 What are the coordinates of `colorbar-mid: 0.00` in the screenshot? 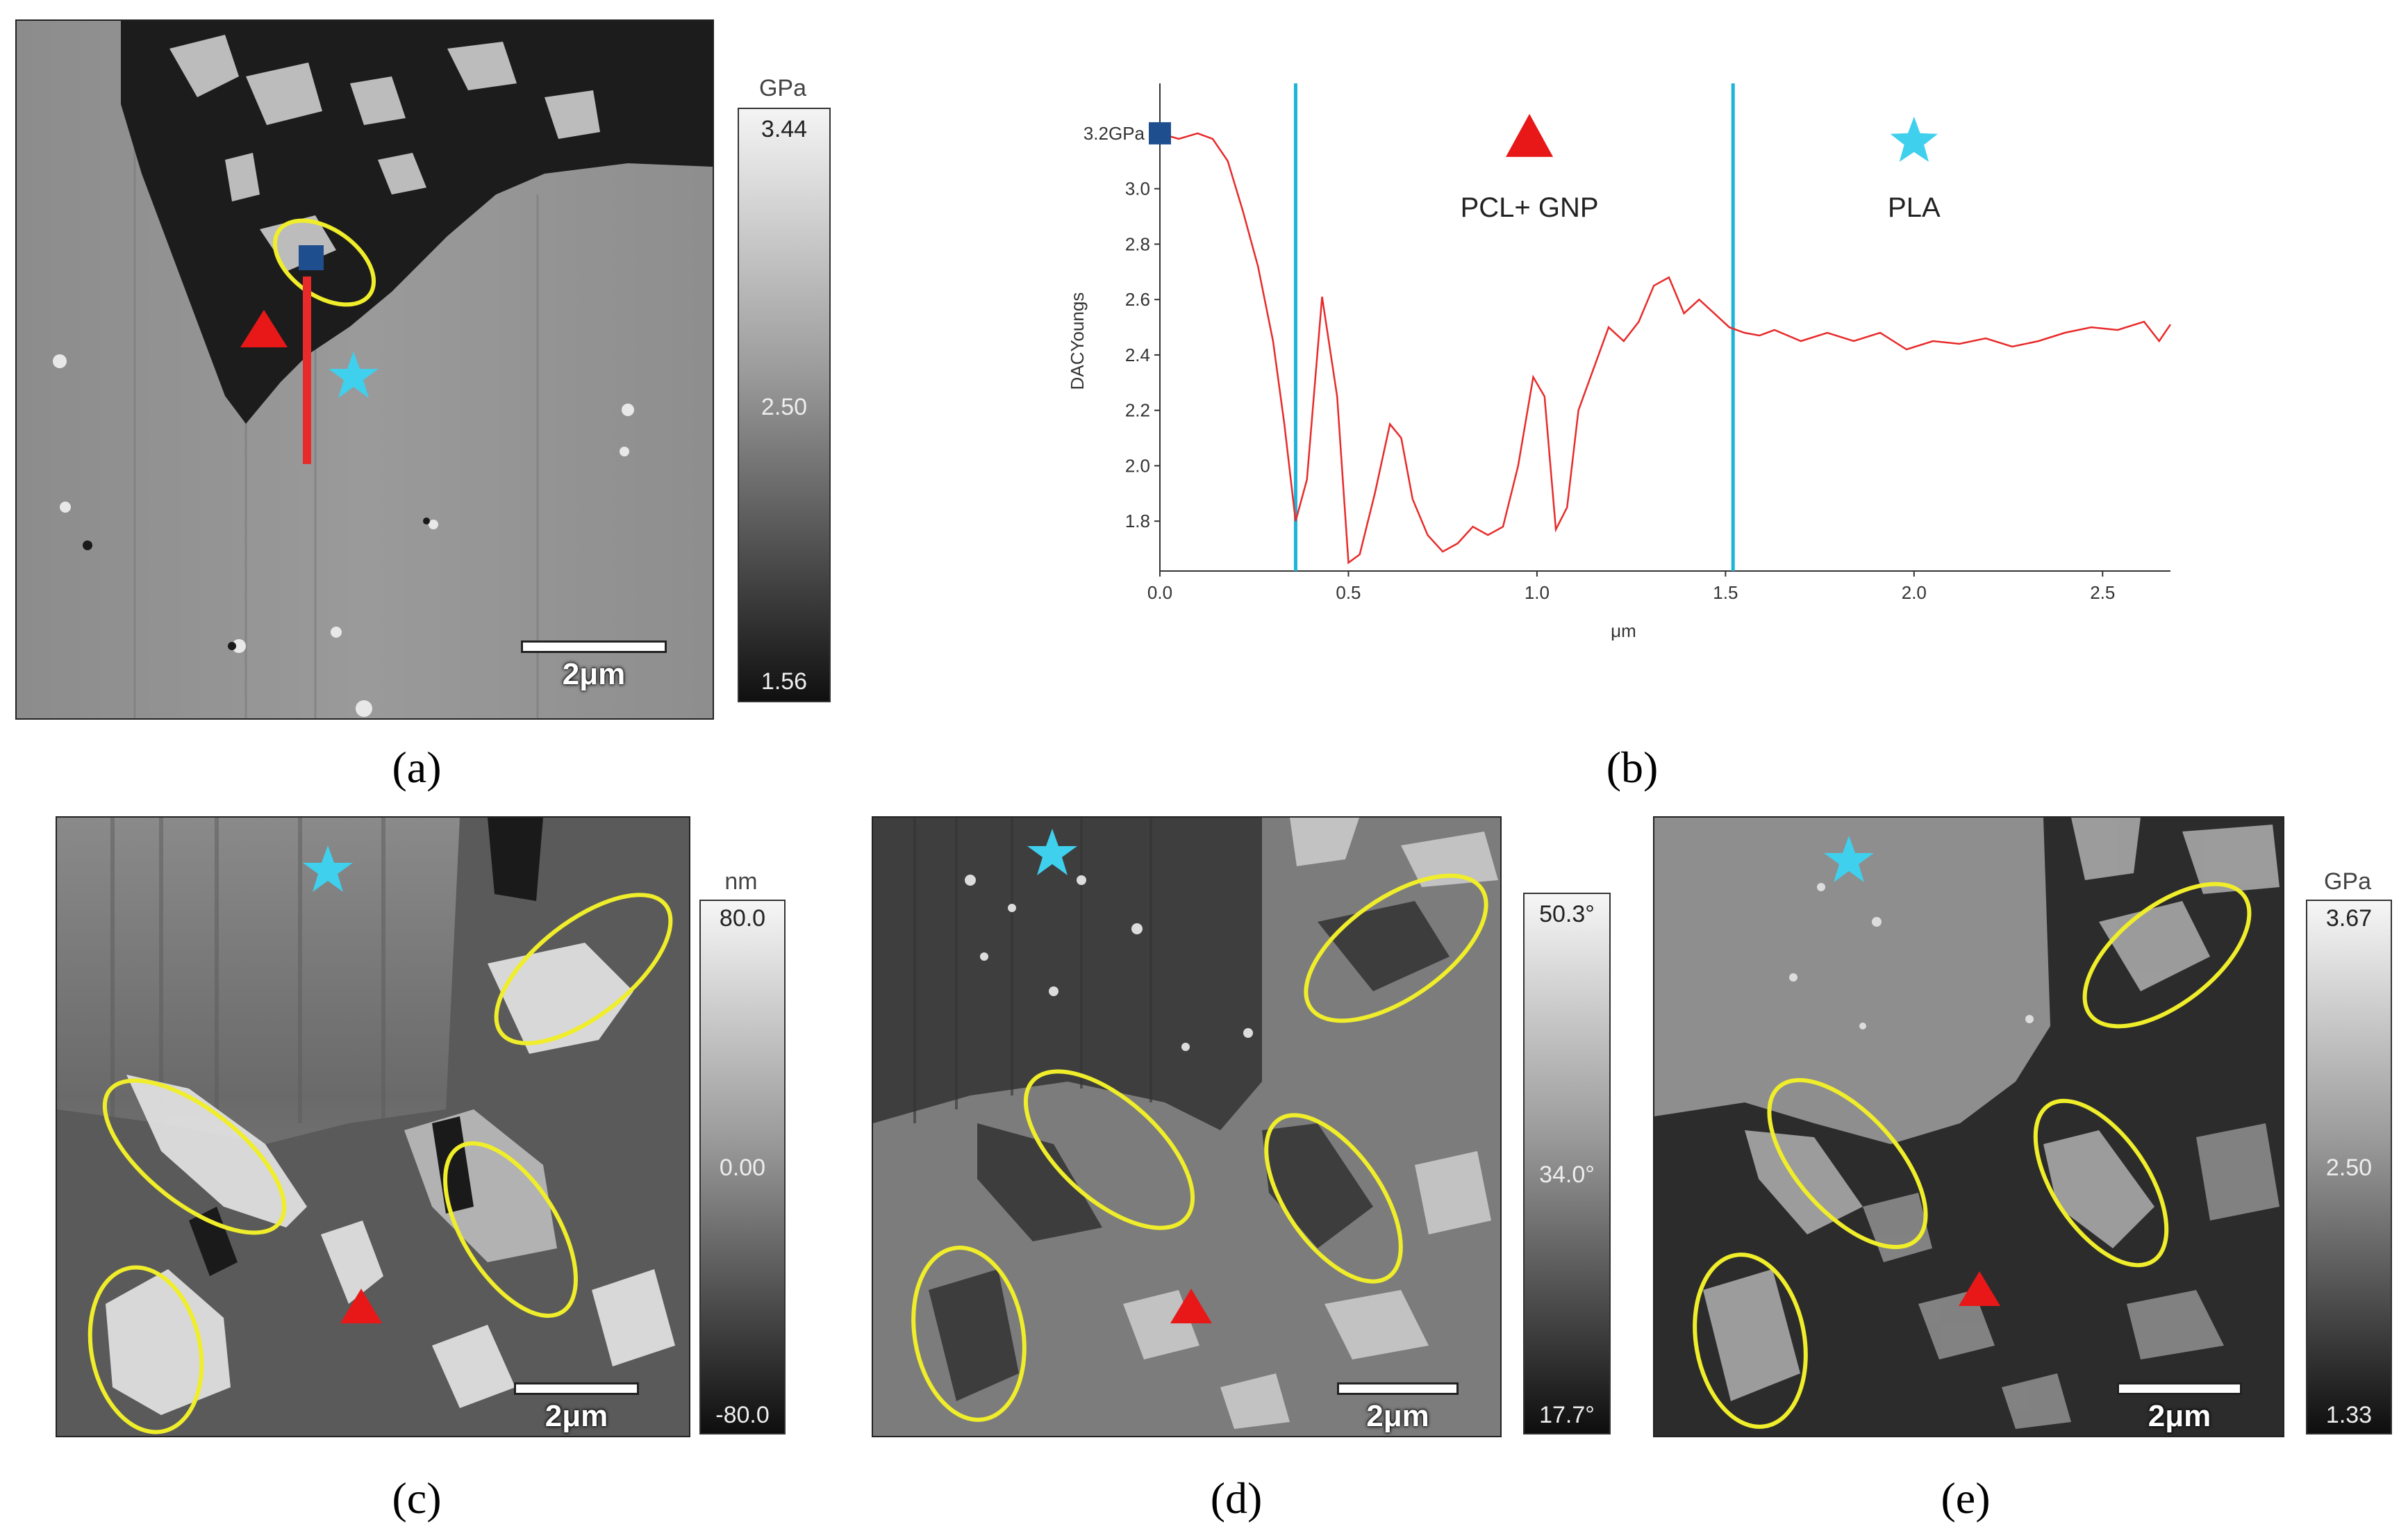 It's located at (742, 1168).